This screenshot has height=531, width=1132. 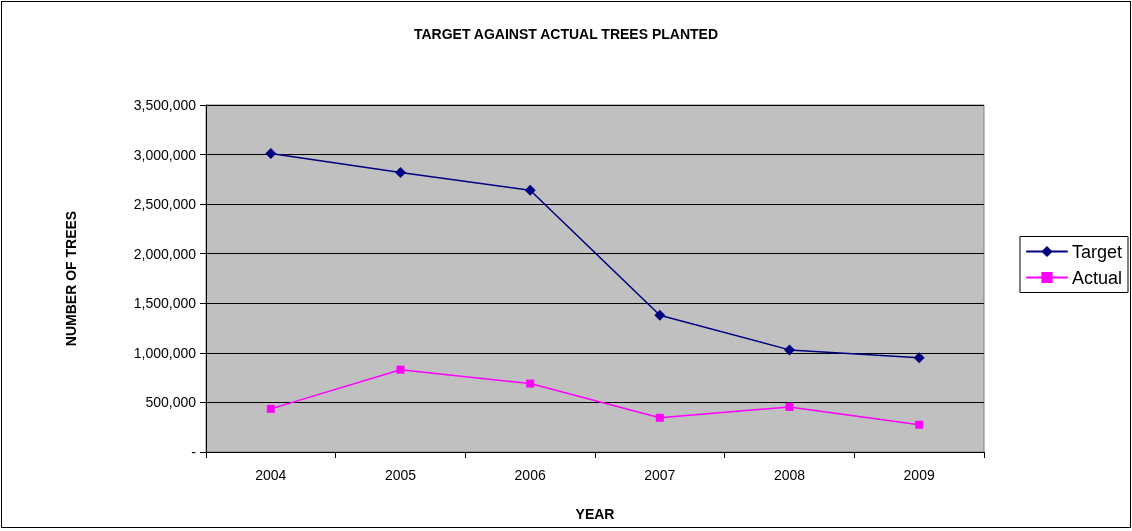 I want to click on y-tick-label: 500,000, so click(x=171, y=402).